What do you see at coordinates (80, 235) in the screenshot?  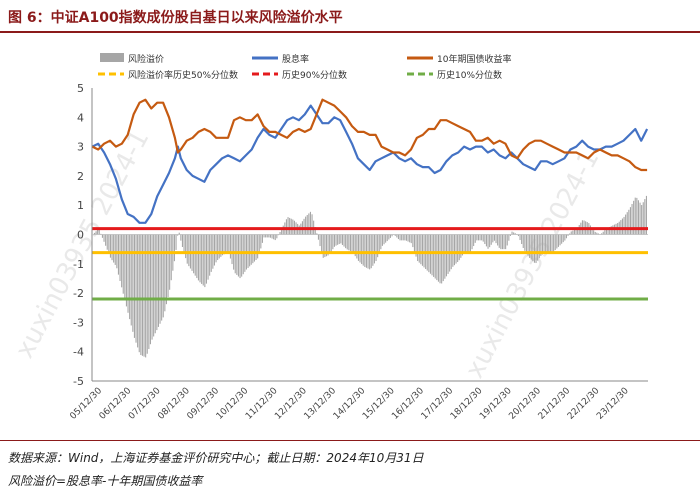 I see `y-tick-label: 0` at bounding box center [80, 235].